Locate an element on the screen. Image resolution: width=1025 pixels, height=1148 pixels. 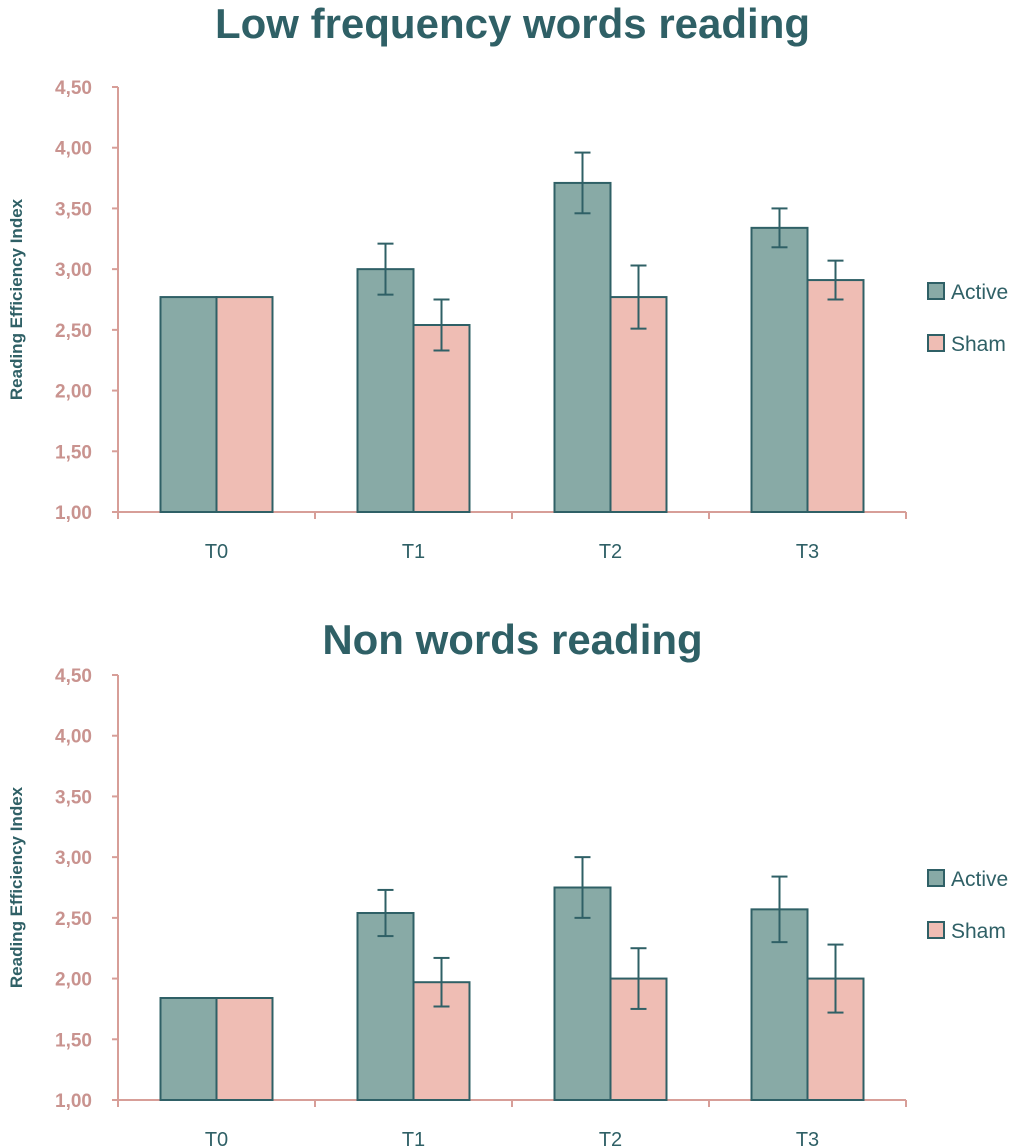
chart-title: Low frequency words reading is located at coordinates (512, 23).